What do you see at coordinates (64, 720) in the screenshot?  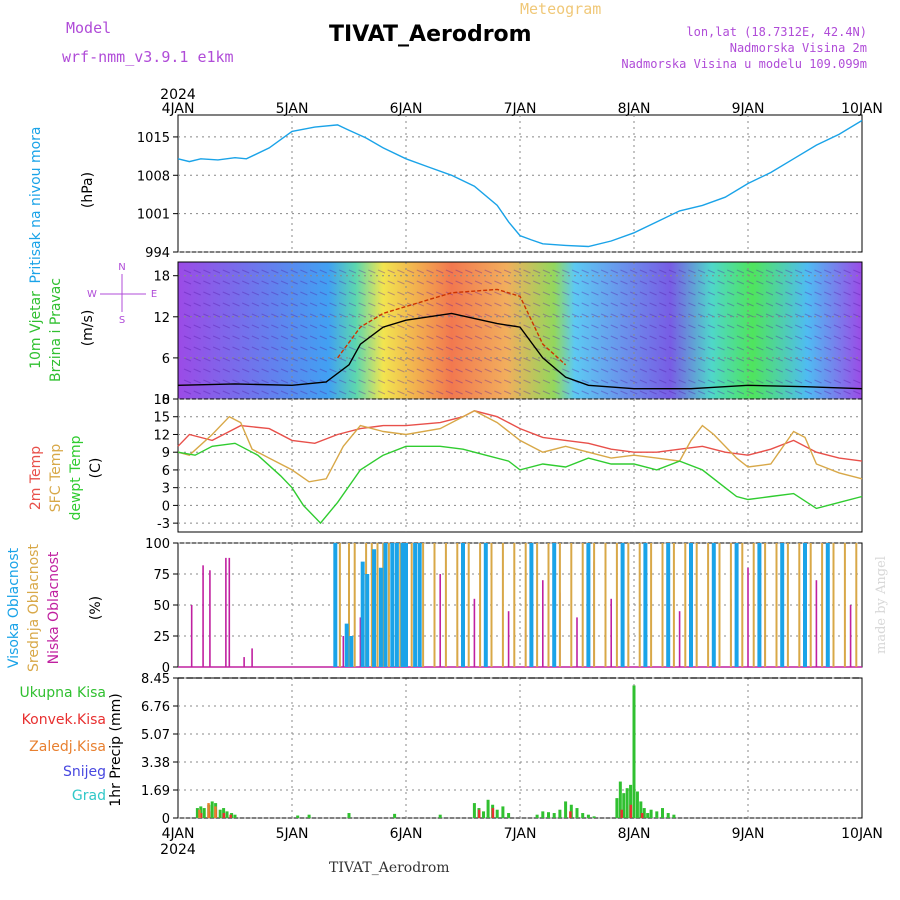 I see `precip-legend-conv_precip: Konvek.Kisa` at bounding box center [64, 720].